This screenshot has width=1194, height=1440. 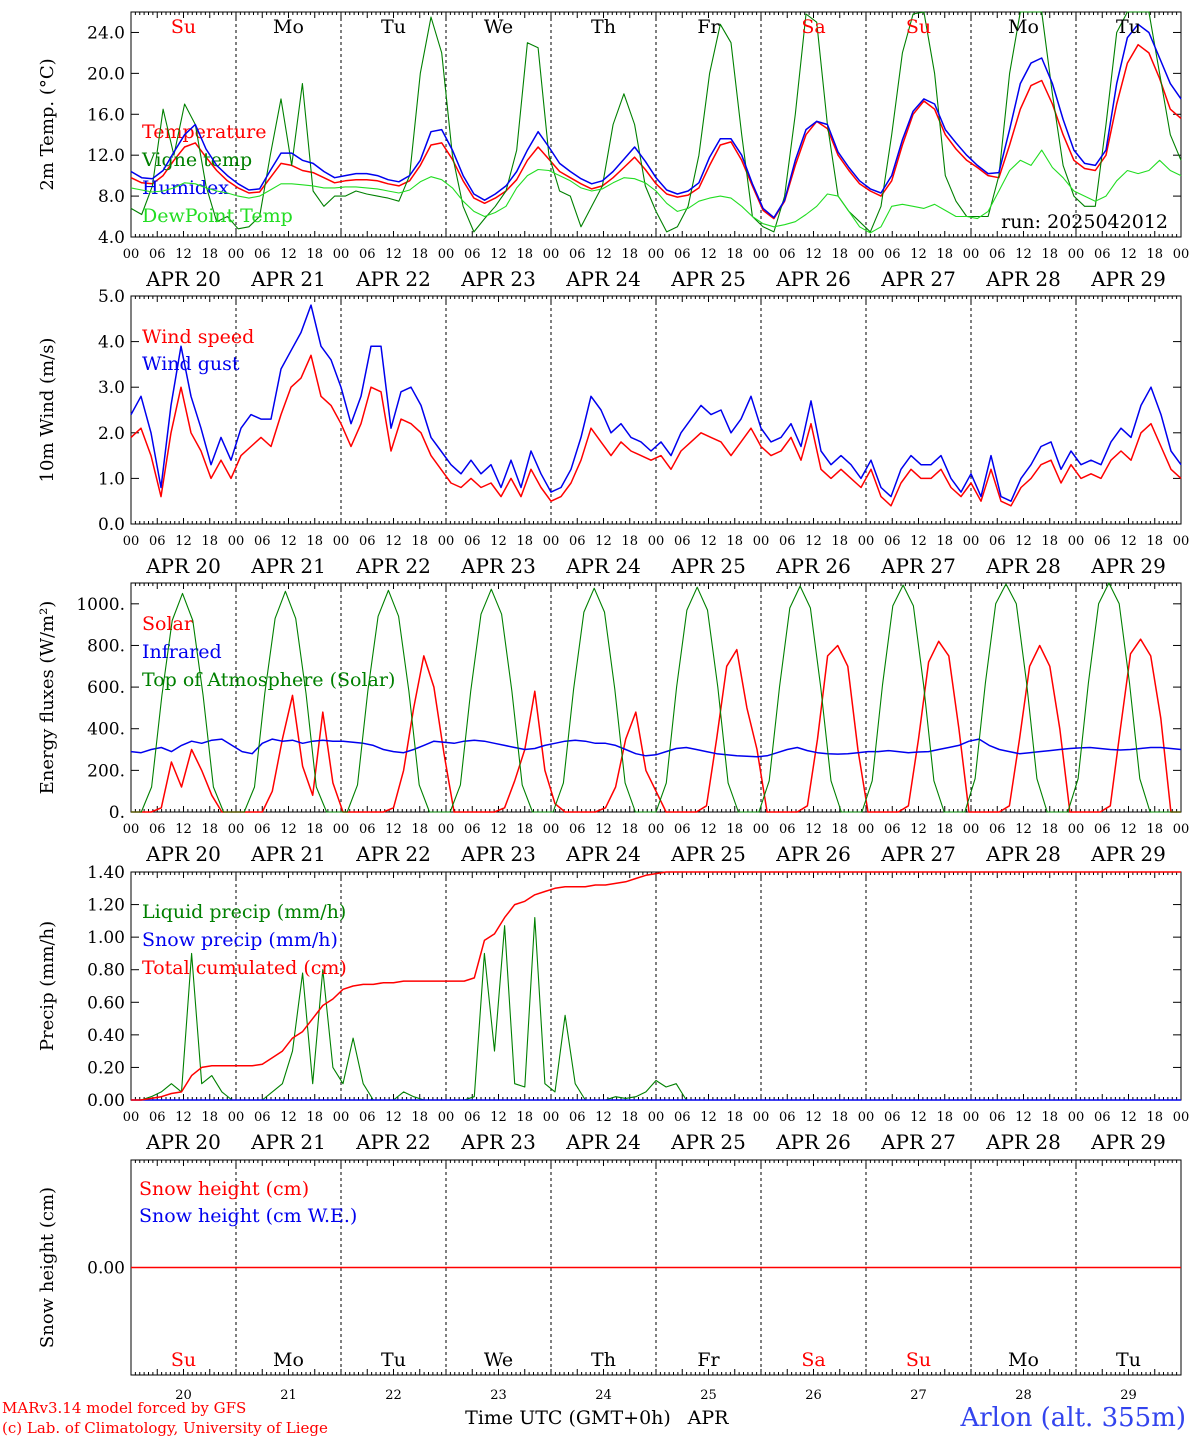 What do you see at coordinates (708, 1395) in the screenshot?
I see `day-number: 25` at bounding box center [708, 1395].